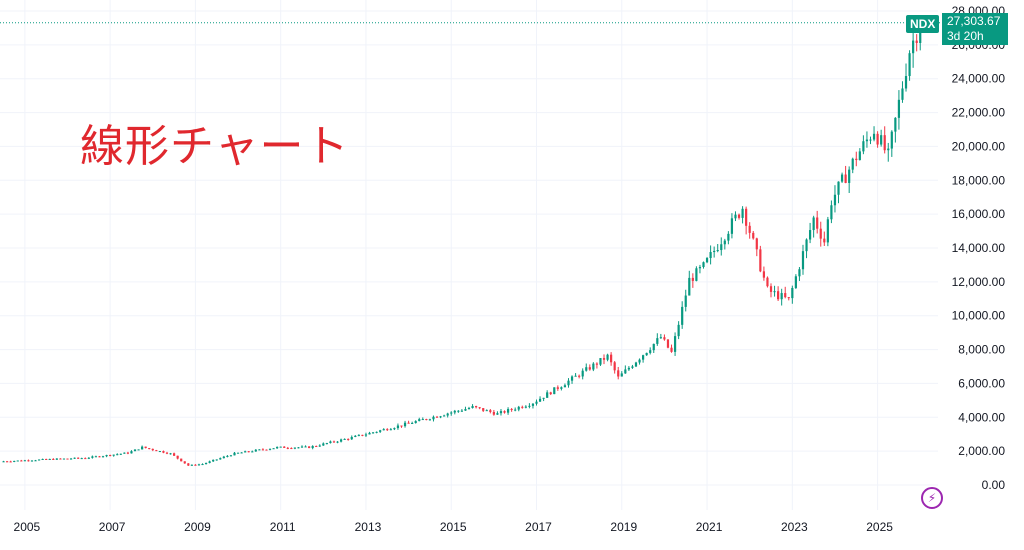 The width and height of the screenshot is (1024, 550). I want to click on y-tick-label: 2,000.00, so click(981, 451).